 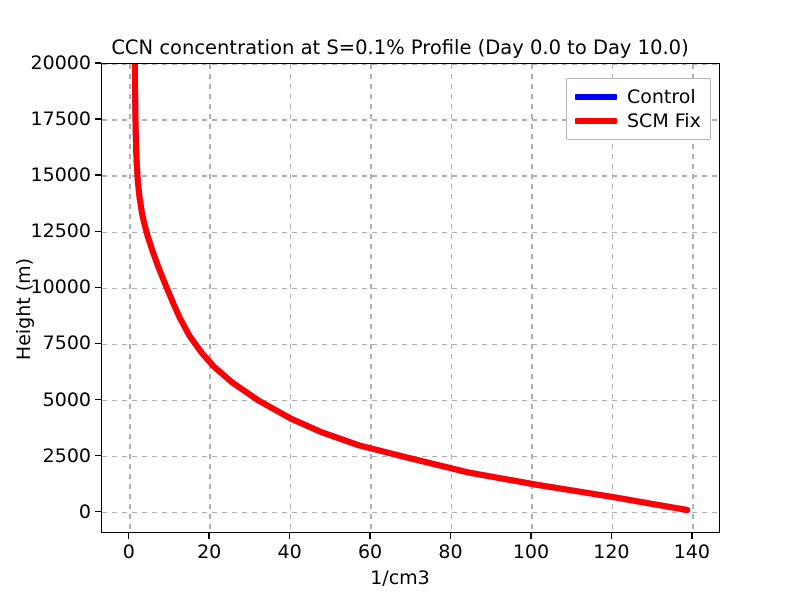 I want to click on y-tick-label: 10000, so click(x=60, y=287).